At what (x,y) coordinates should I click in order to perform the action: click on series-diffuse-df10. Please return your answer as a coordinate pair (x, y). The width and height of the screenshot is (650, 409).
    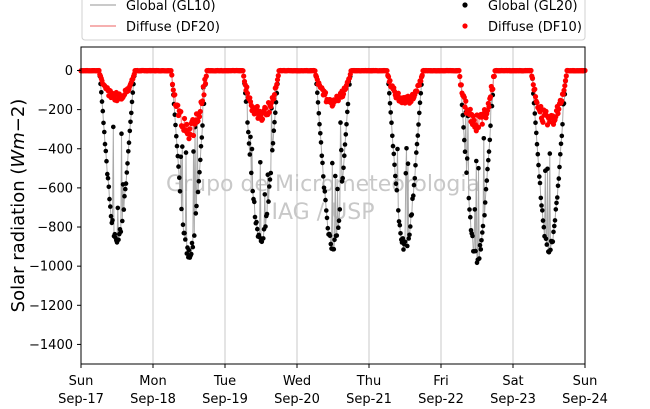
    Looking at the image, I should click on (333, 104).